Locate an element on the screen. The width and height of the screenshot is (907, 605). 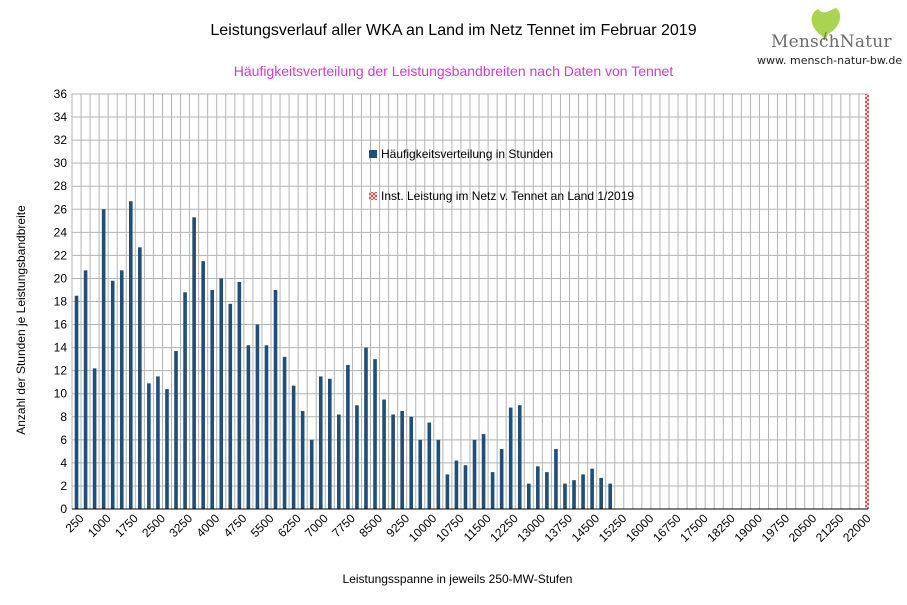
installed-capacity-bar is located at coordinates (867, 301).